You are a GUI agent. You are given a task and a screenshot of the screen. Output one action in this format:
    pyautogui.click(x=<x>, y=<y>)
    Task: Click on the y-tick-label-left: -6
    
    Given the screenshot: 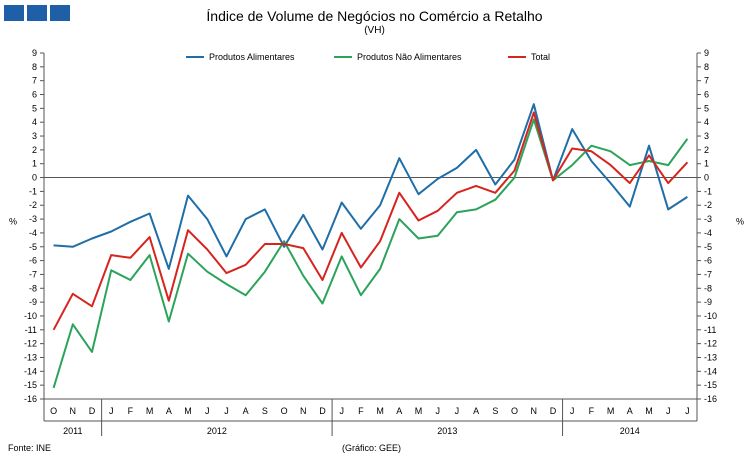 What is the action you would take?
    pyautogui.click(x=33, y=261)
    